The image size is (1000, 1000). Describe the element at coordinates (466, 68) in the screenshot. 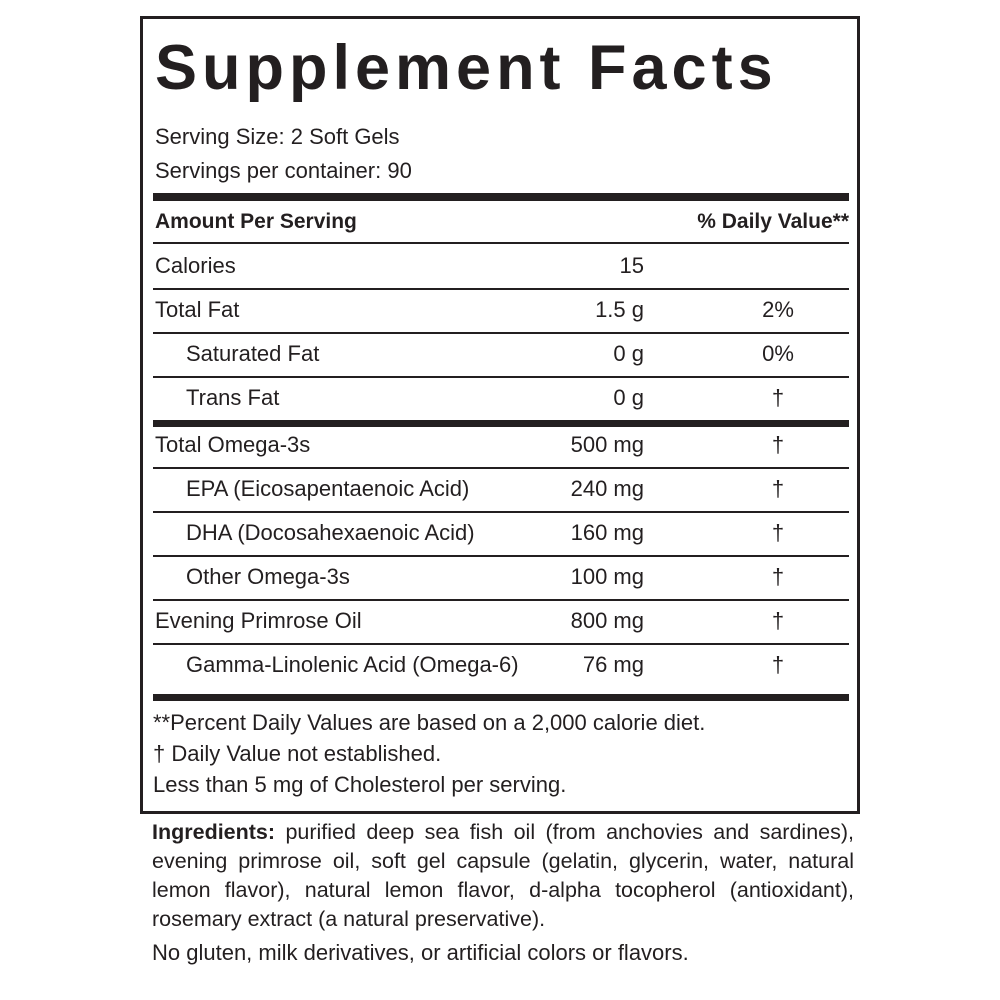

I see `panel-title: Supplement Facts` at that location.